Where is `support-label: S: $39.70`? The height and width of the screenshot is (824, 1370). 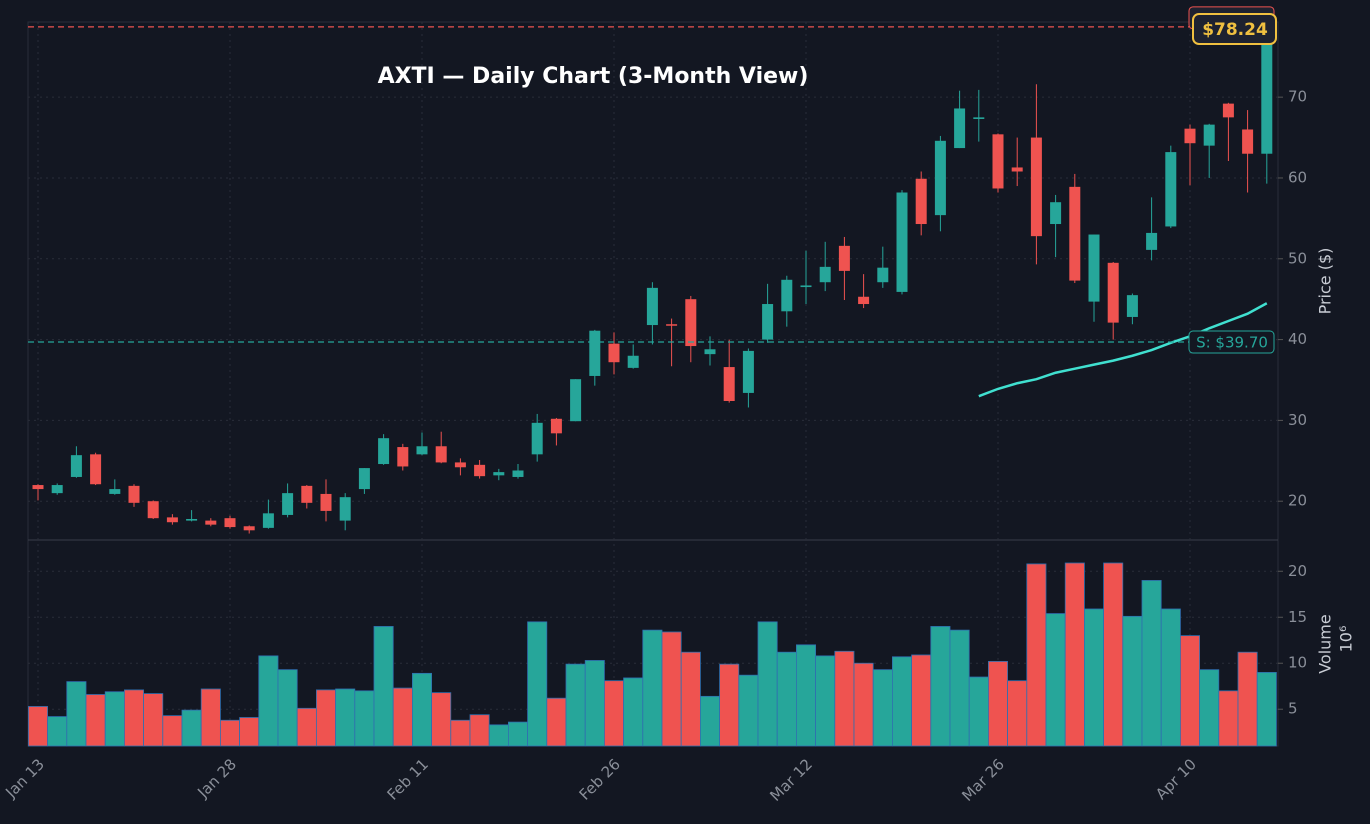
support-label: S: $39.70 is located at coordinates (1232, 343).